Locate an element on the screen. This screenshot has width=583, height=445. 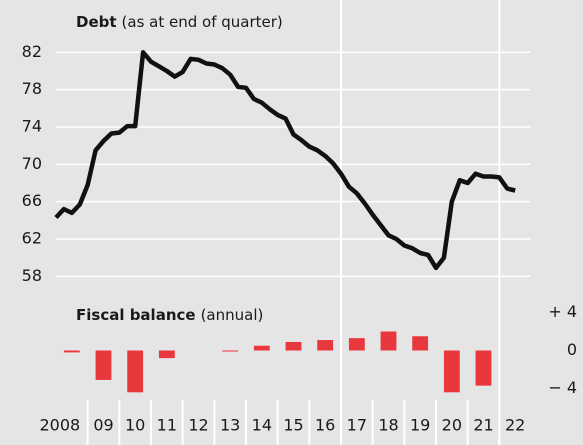
x-tick-label: 17 is located at coordinates (357, 425).